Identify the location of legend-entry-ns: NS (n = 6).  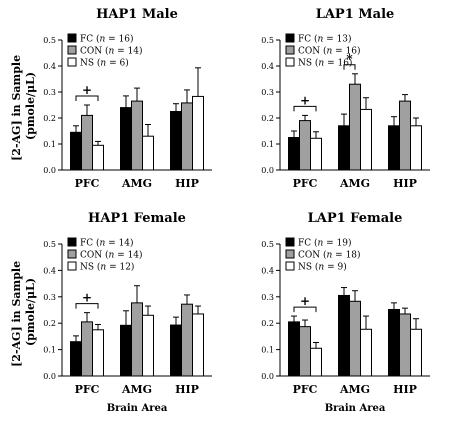
(104, 63).